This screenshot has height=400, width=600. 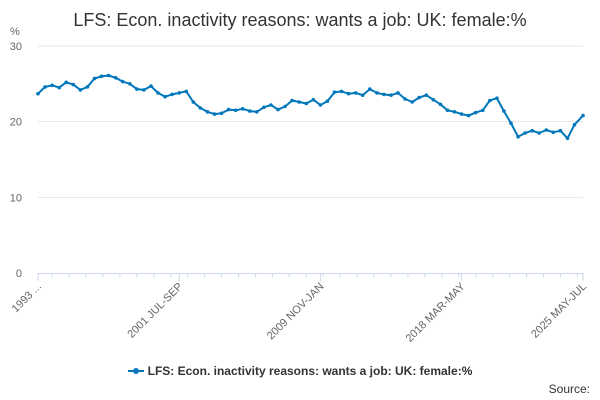 I want to click on source-label: Source:, so click(x=569, y=389).